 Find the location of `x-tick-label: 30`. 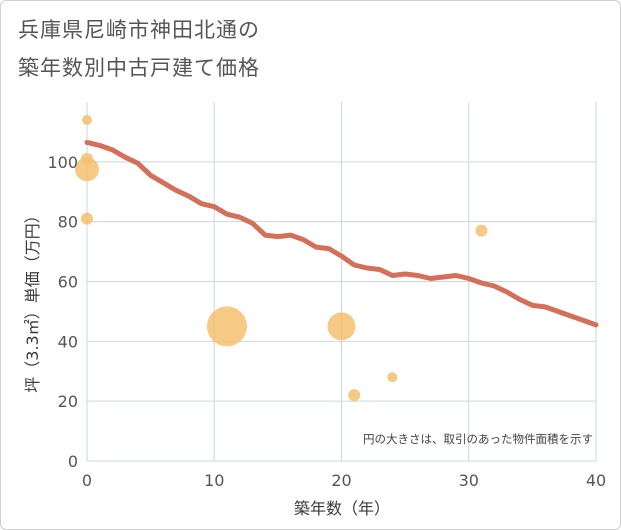

x-tick-label: 30 is located at coordinates (469, 480).